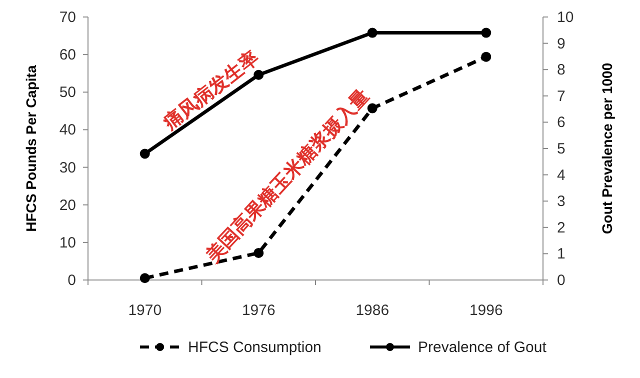  Describe the element at coordinates (561, 280) in the screenshot. I see `y2-tick-label: 0` at that location.